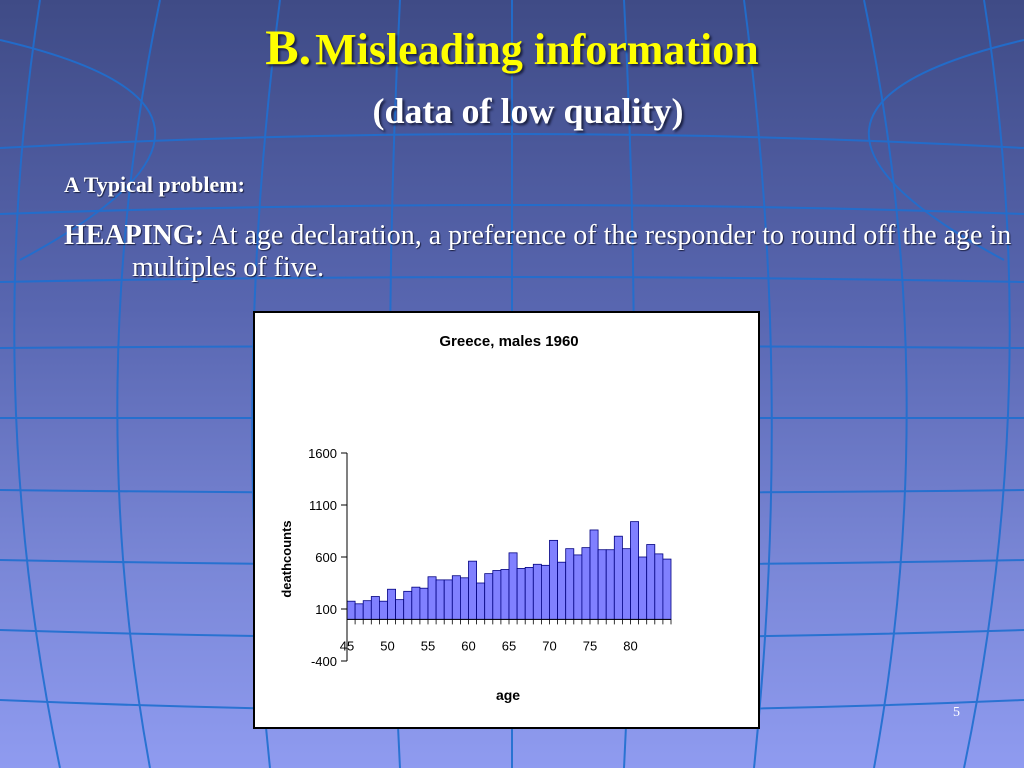  What do you see at coordinates (428, 645) in the screenshot?
I see `x-tick-label-55: 55` at bounding box center [428, 645].